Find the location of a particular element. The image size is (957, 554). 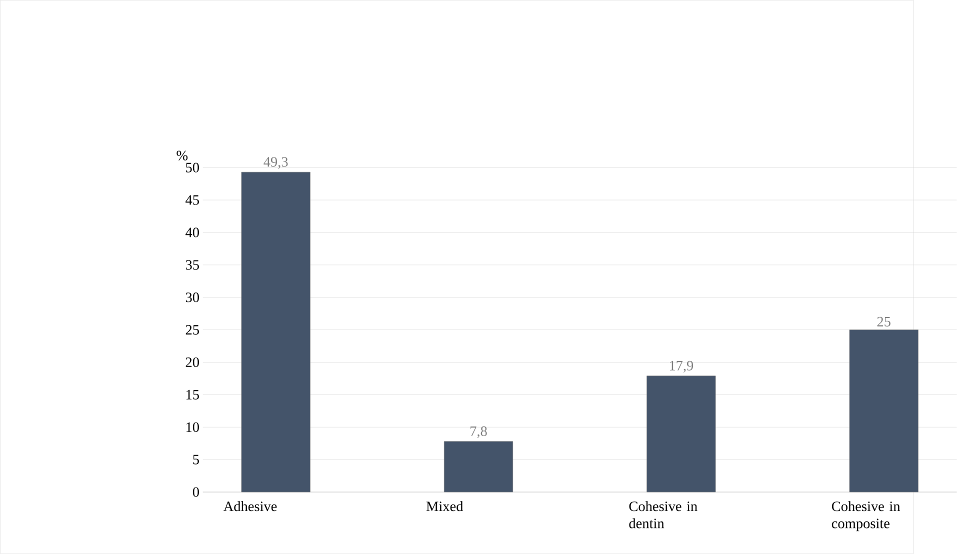

y-tick-label: 45 is located at coordinates (192, 200).